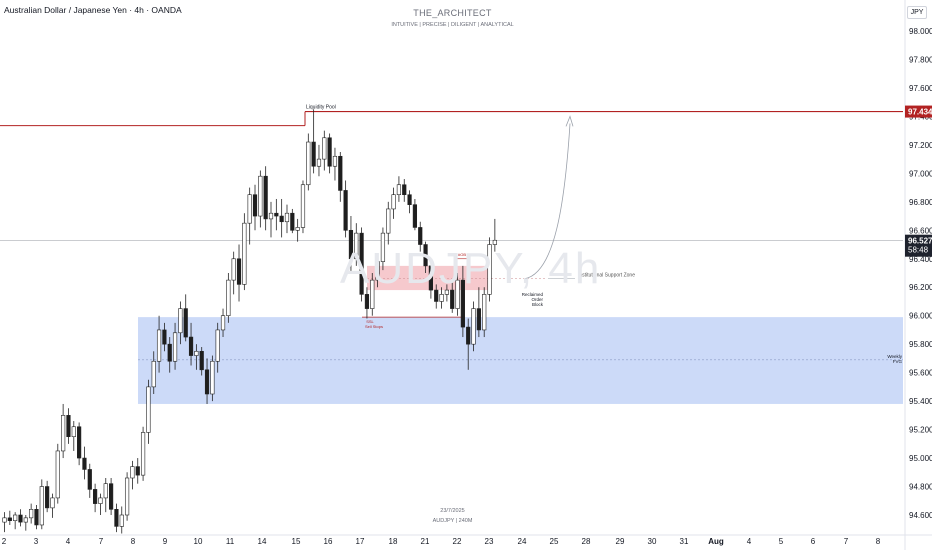 The height and width of the screenshot is (550, 932). What do you see at coordinates (920, 344) in the screenshot?
I see `price-tick-label: 95.800` at bounding box center [920, 344].